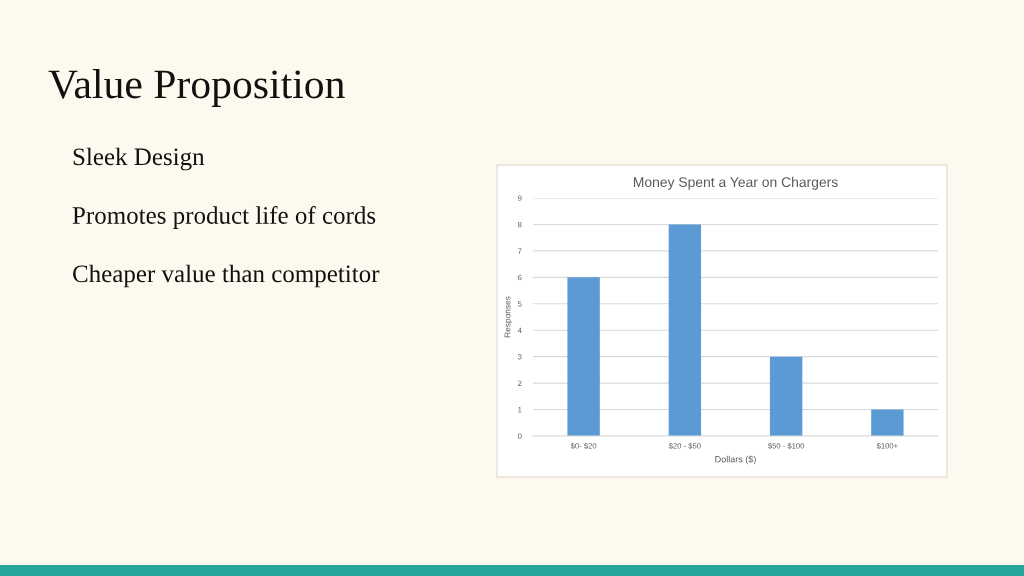 Image resolution: width=1024 pixels, height=576 pixels. Describe the element at coordinates (224, 217) in the screenshot. I see `text: Promotes product life of cords` at that location.